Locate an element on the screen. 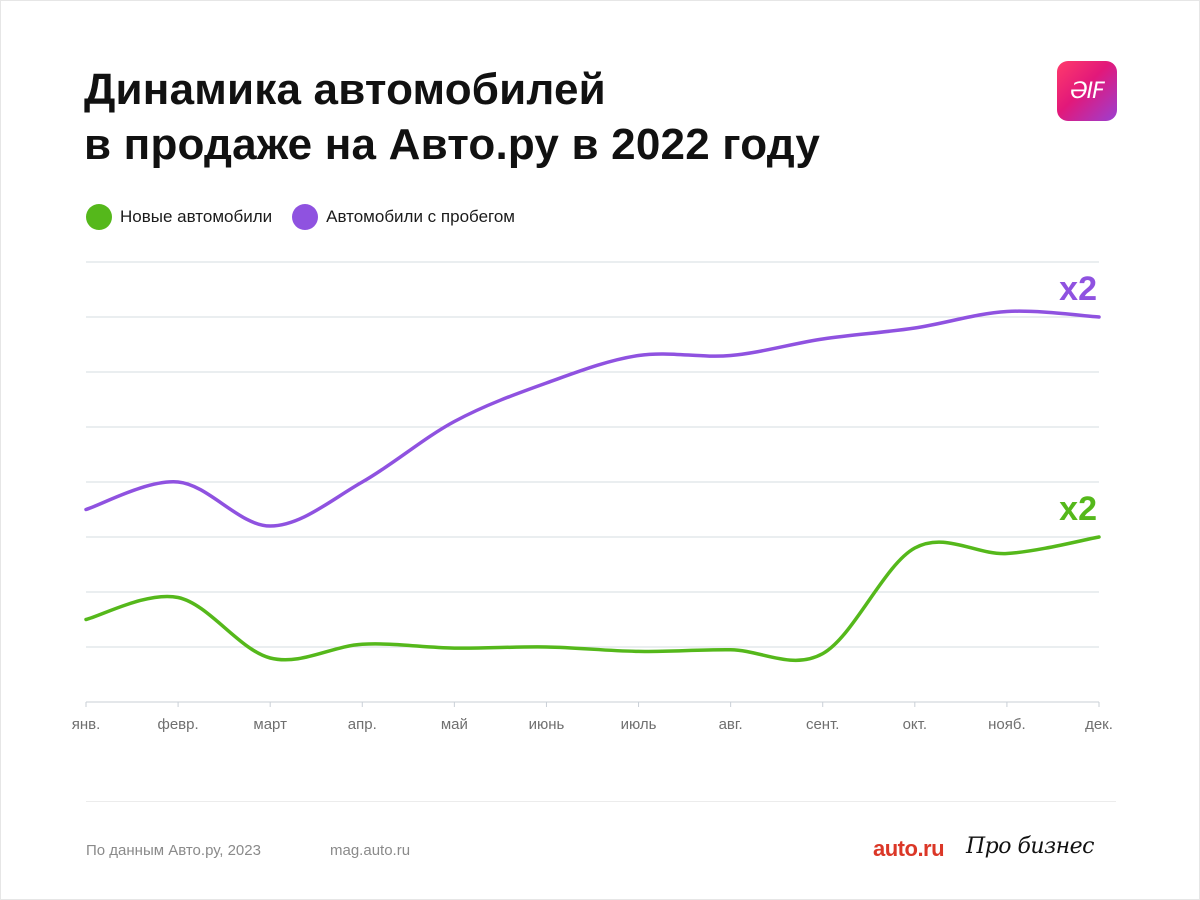 Image resolution: width=1200 pixels, height=900 pixels. legend-item-new: Новые автомобили is located at coordinates (179, 217).